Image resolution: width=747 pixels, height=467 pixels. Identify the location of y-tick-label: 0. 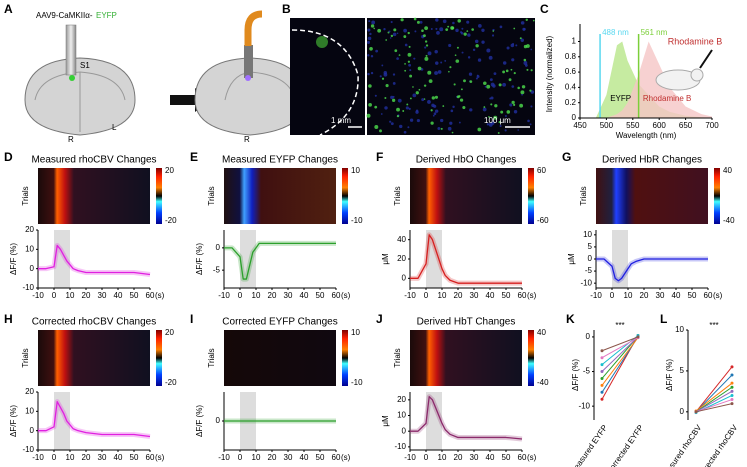
(404, 277).